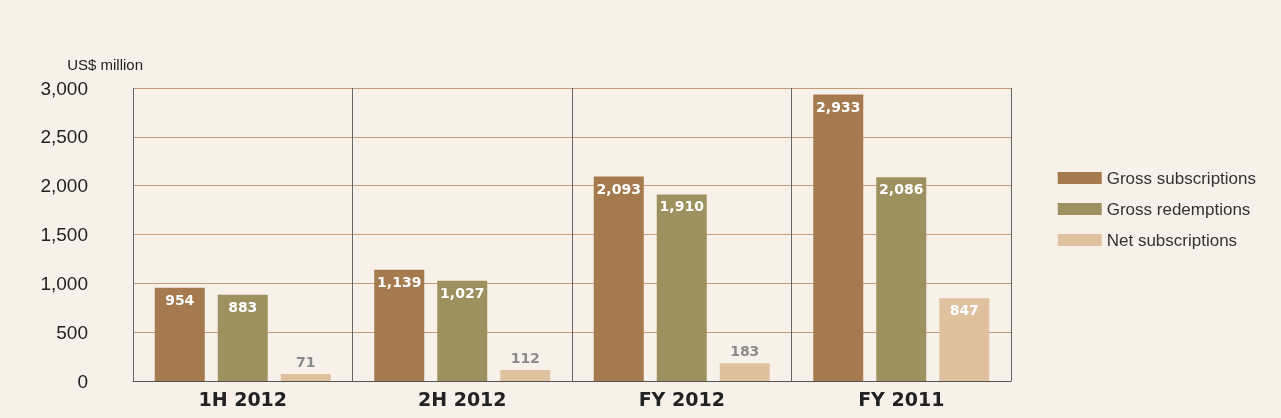 The image size is (1281, 418). Describe the element at coordinates (72, 332) in the screenshot. I see `y-tick-label: 500` at that location.